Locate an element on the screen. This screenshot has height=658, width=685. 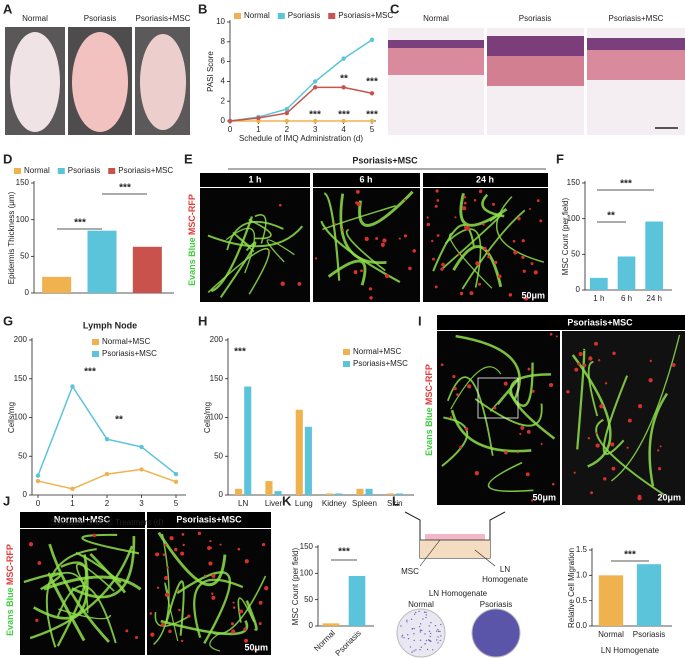
header: Psoriasis+MSC is located at coordinates (600, 322).